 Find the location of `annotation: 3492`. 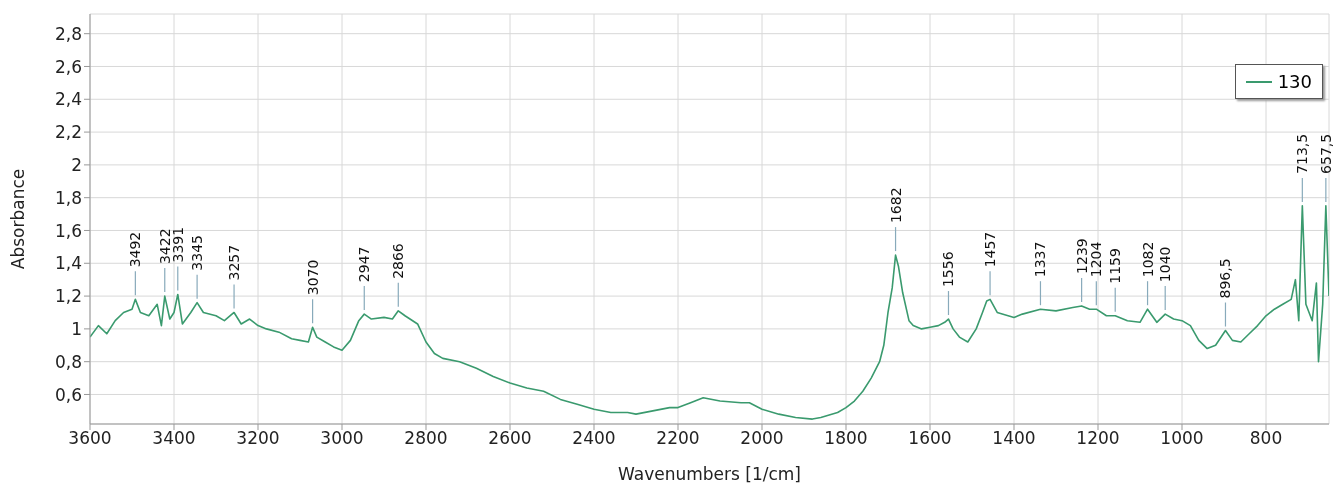

annotation: 3492 is located at coordinates (135, 249).